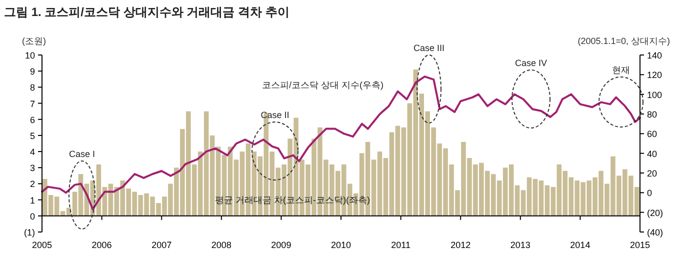 This screenshot has height=274, width=675. What do you see at coordinates (32, 216) in the screenshot?
I see `y-tick-label: 0` at bounding box center [32, 216].